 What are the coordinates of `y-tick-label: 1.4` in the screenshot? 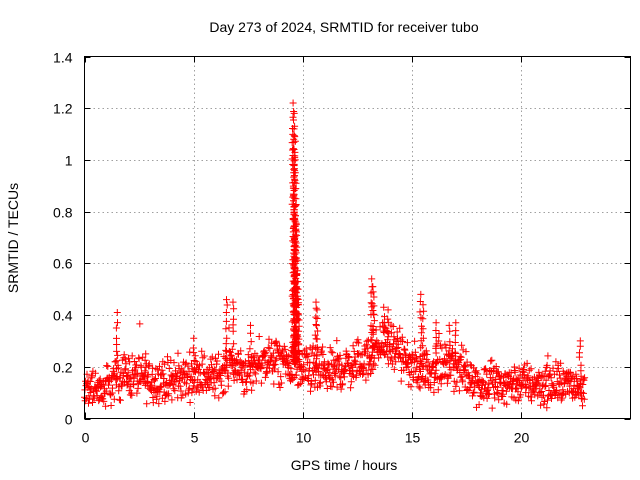 It's located at (63, 58).